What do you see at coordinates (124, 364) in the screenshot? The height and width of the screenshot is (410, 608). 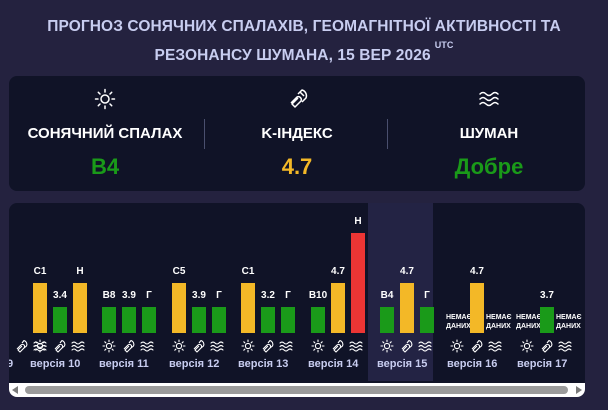 I see `version-label: версія 11` at bounding box center [124, 364].